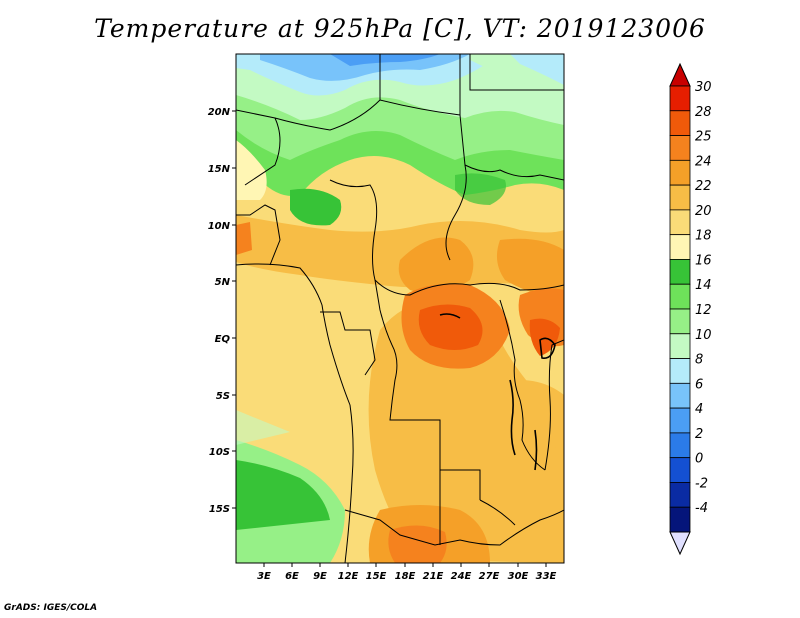  Describe the element at coordinates (699, 409) in the screenshot. I see `colorbar-label: 4` at that location.